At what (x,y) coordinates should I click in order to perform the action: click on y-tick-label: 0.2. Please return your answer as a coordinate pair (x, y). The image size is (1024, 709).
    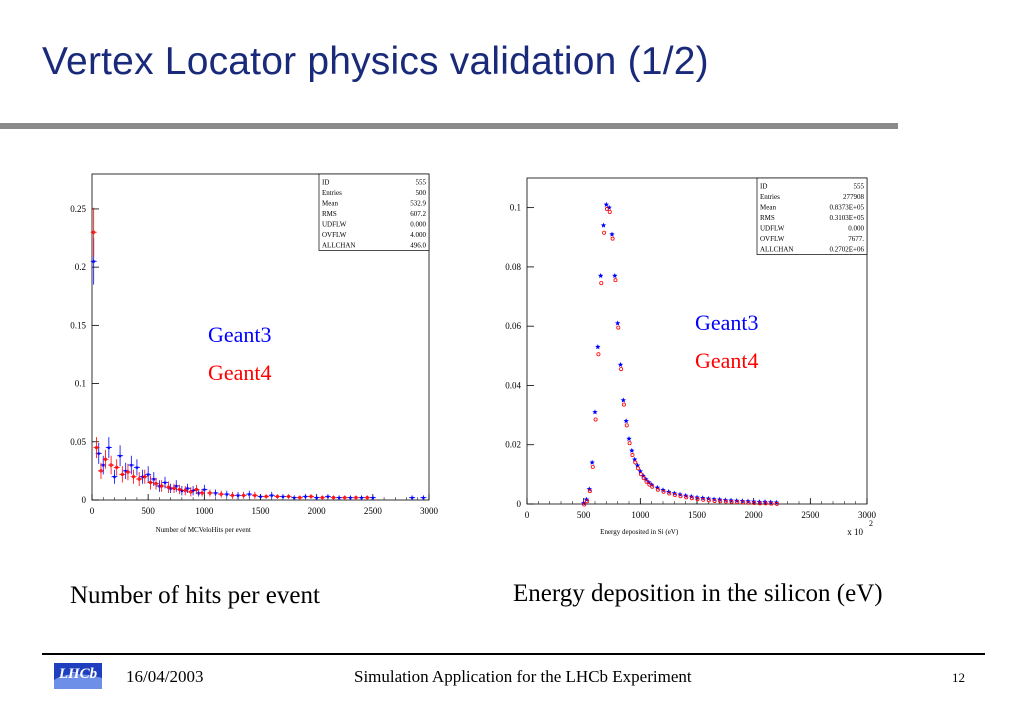
    Looking at the image, I should click on (80, 267).